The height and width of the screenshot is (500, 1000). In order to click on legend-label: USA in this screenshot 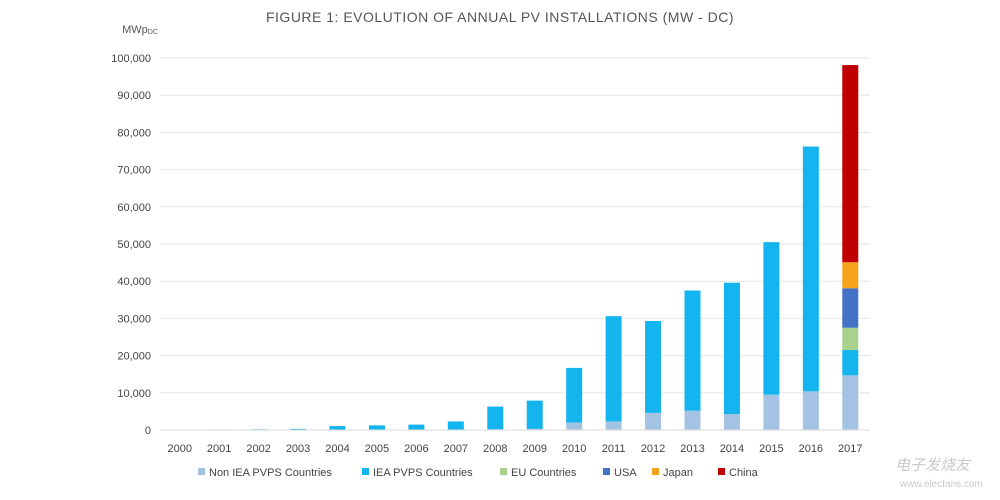, I will do `click(625, 473)`.